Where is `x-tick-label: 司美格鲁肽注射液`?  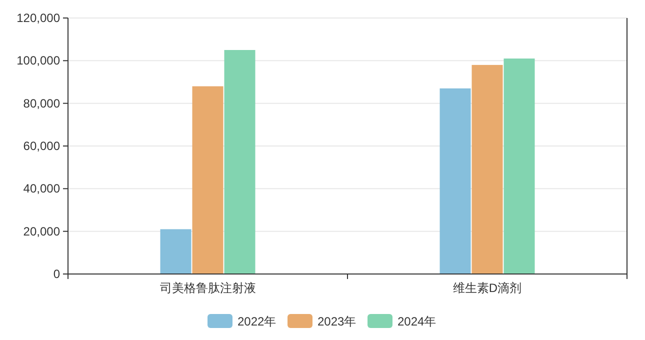 x-tick-label: 司美格鲁肽注射液 is located at coordinates (208, 288).